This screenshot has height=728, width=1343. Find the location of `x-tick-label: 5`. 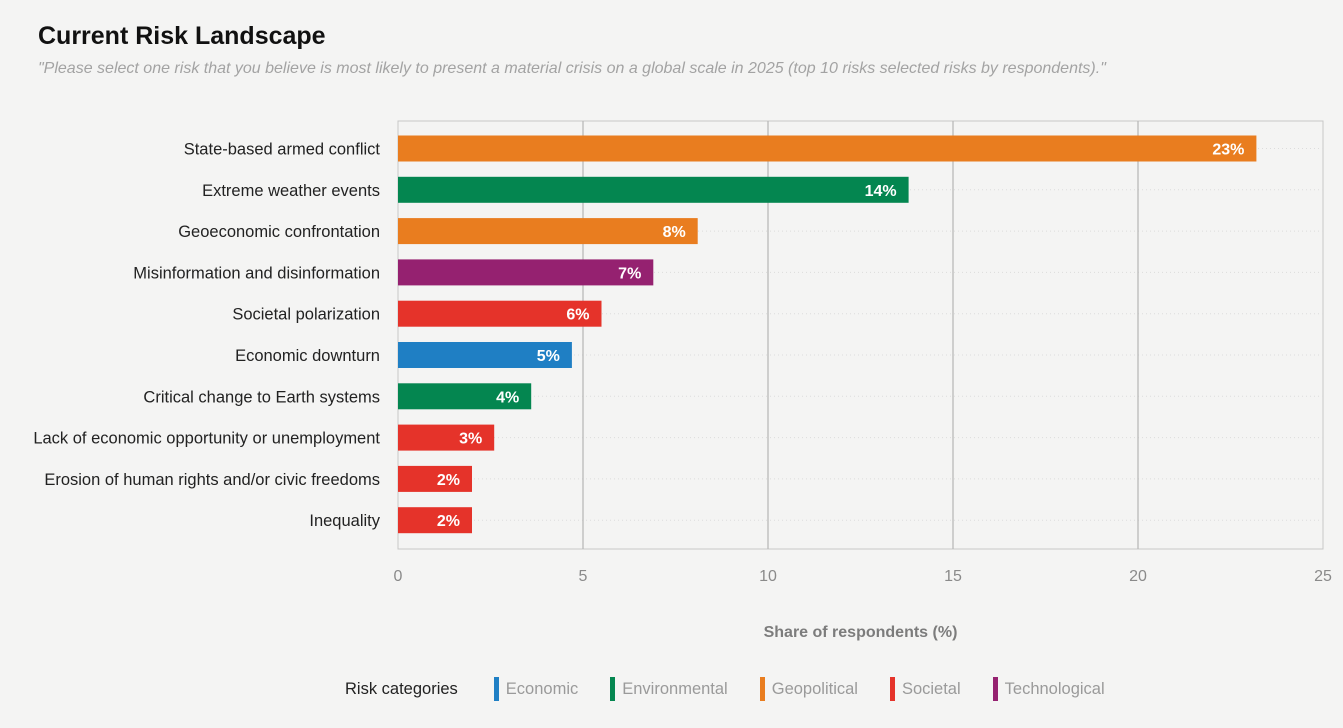

x-tick-label: 5 is located at coordinates (583, 576).